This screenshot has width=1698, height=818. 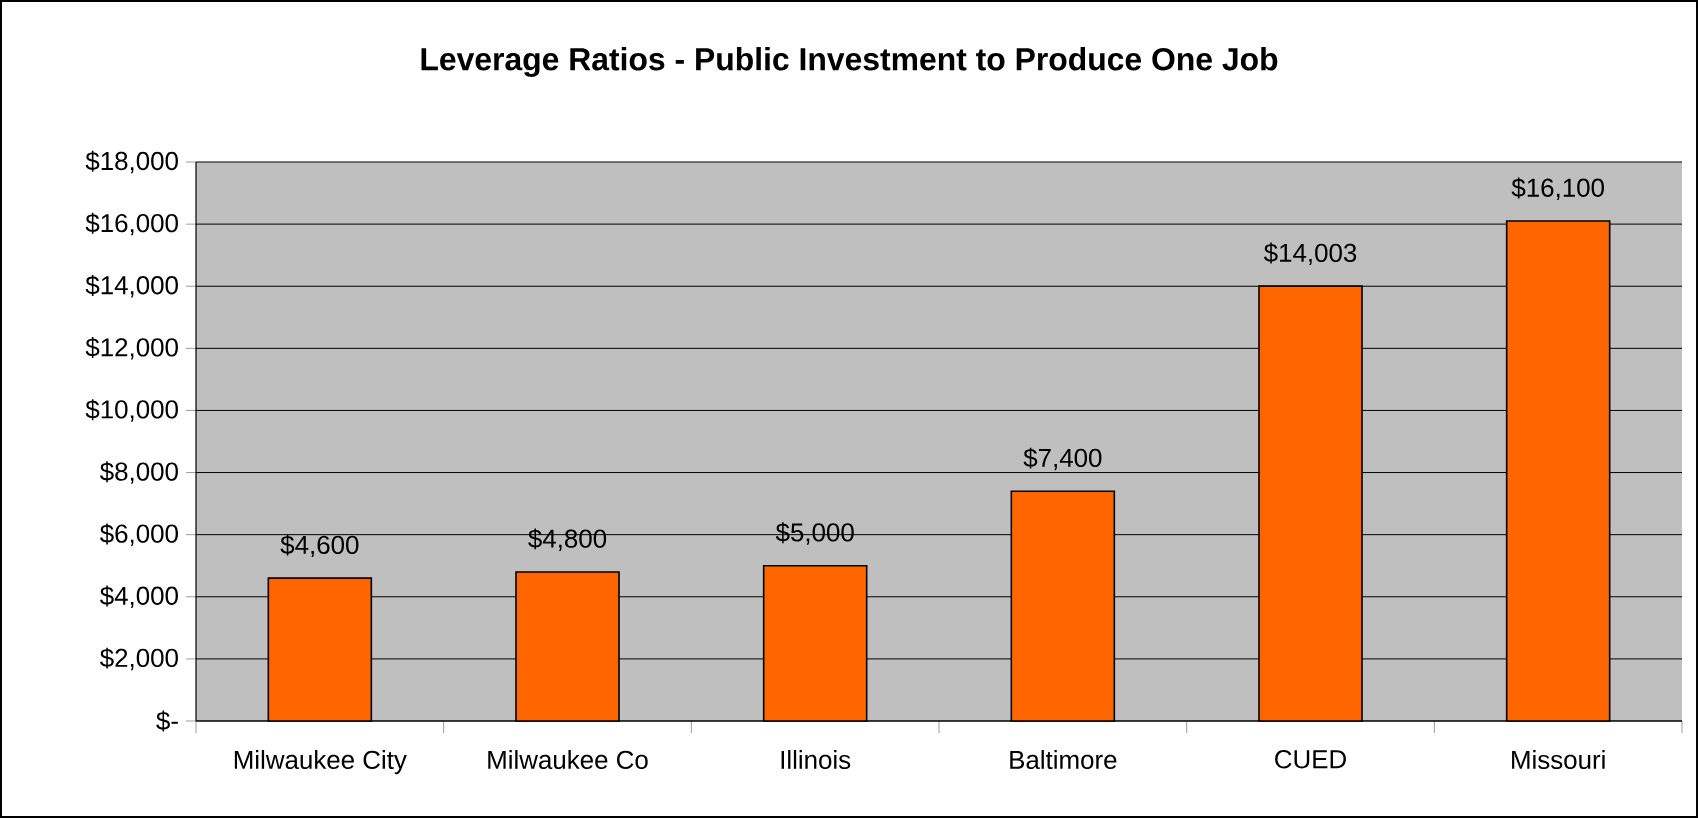 What do you see at coordinates (139, 534) in the screenshot?
I see `y-tick-label: $6,000` at bounding box center [139, 534].